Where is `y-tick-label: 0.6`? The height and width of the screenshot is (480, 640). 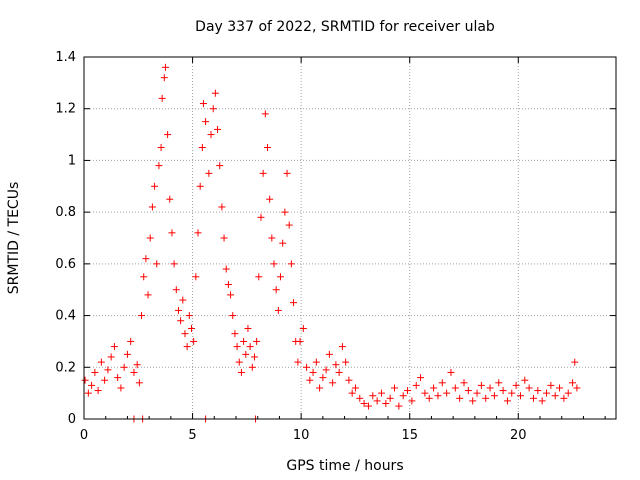 y-tick-label: 0.6 is located at coordinates (65, 264).